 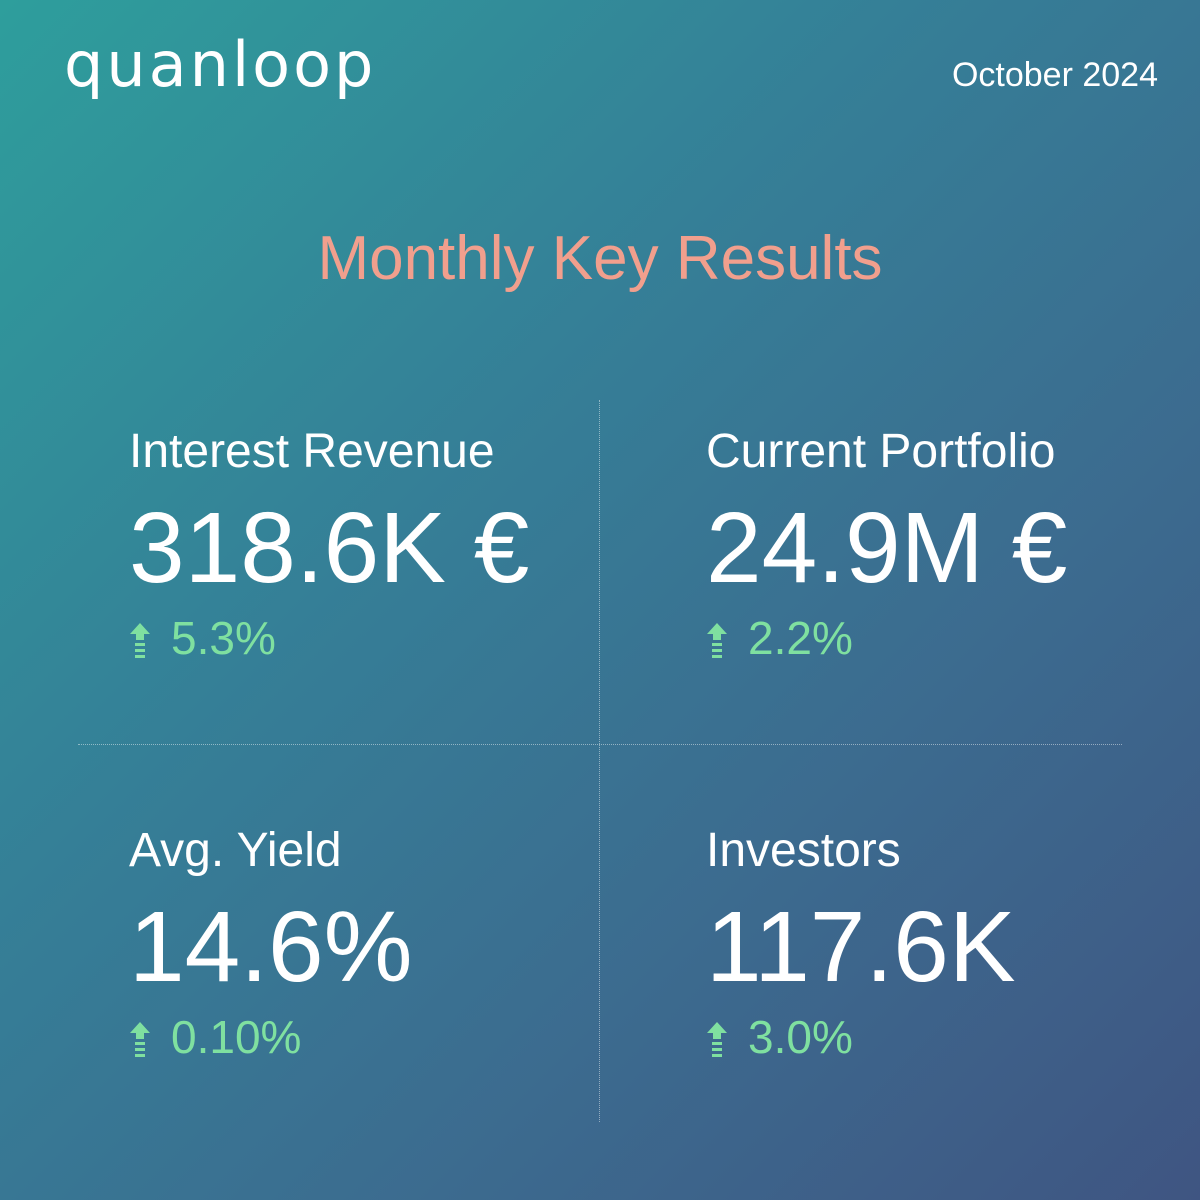 I want to click on metric-label: Interest Revenue, so click(x=312, y=451).